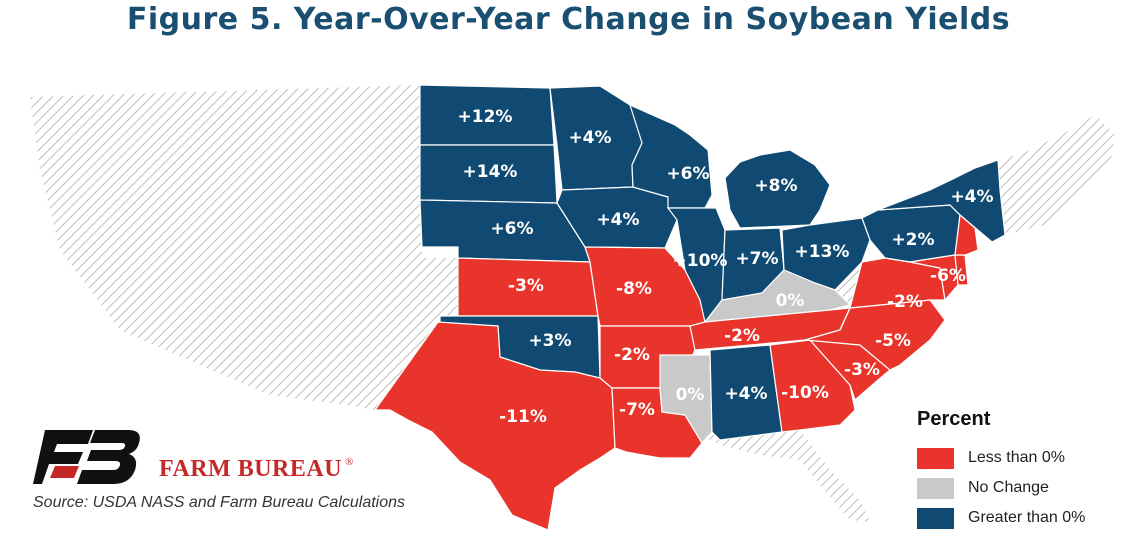 This screenshot has width=1137, height=537. Describe the element at coordinates (1027, 517) in the screenshot. I see `legend-label-positive: Greater than 0%` at that location.